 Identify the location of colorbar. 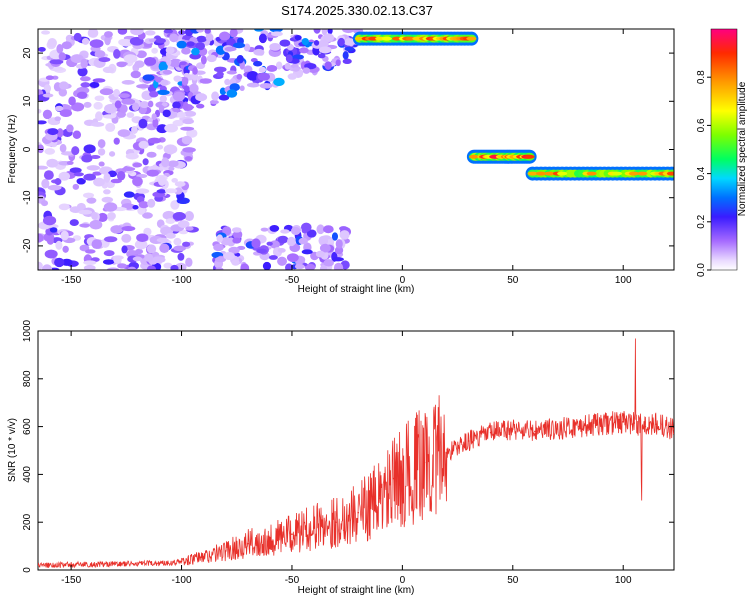
(724, 149).